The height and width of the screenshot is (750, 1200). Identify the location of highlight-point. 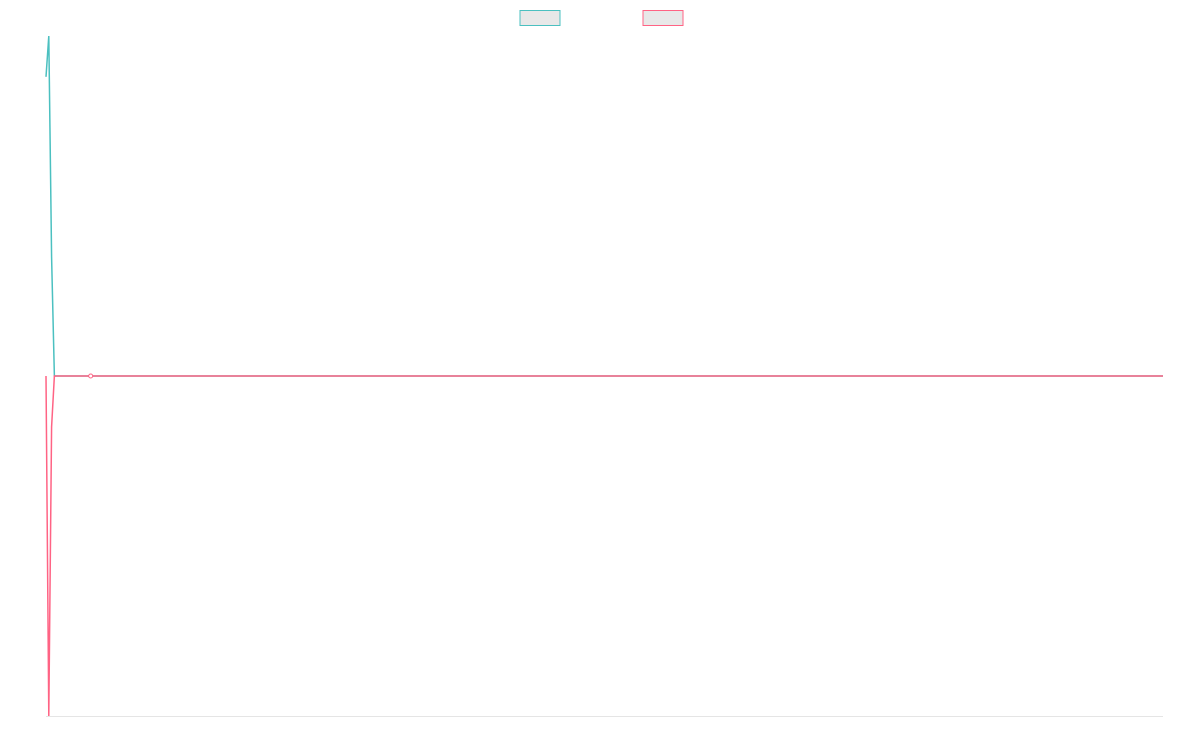
(91, 376).